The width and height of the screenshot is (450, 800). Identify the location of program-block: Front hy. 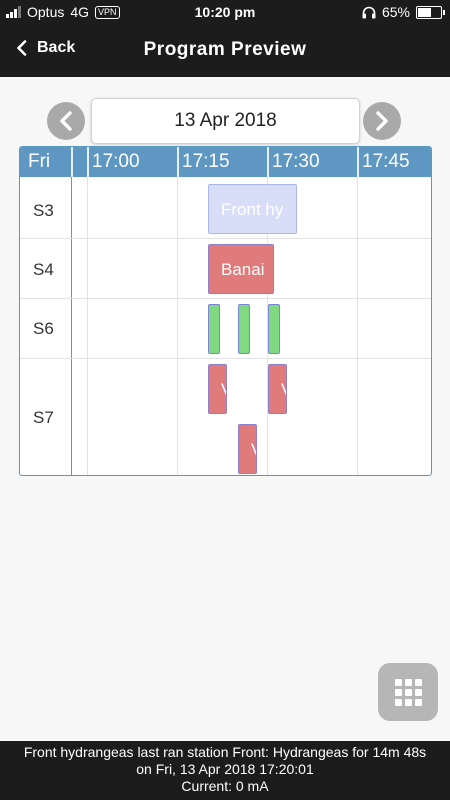
(252, 209).